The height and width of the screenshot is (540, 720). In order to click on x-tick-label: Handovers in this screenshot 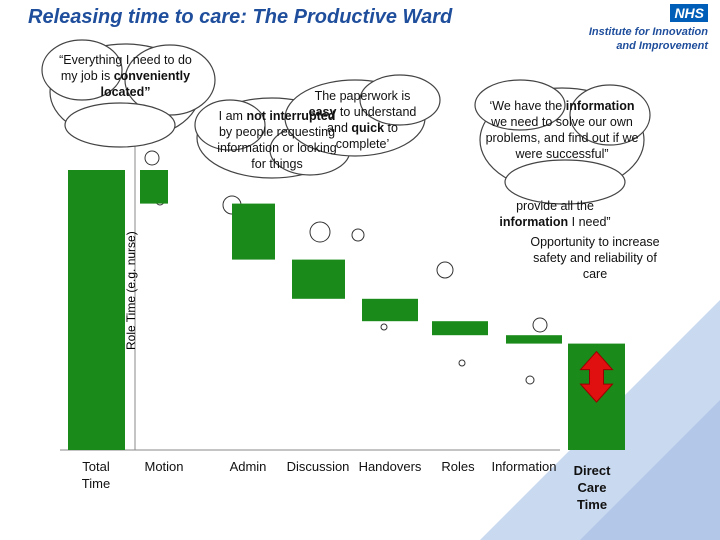, I will do `click(390, 466)`.